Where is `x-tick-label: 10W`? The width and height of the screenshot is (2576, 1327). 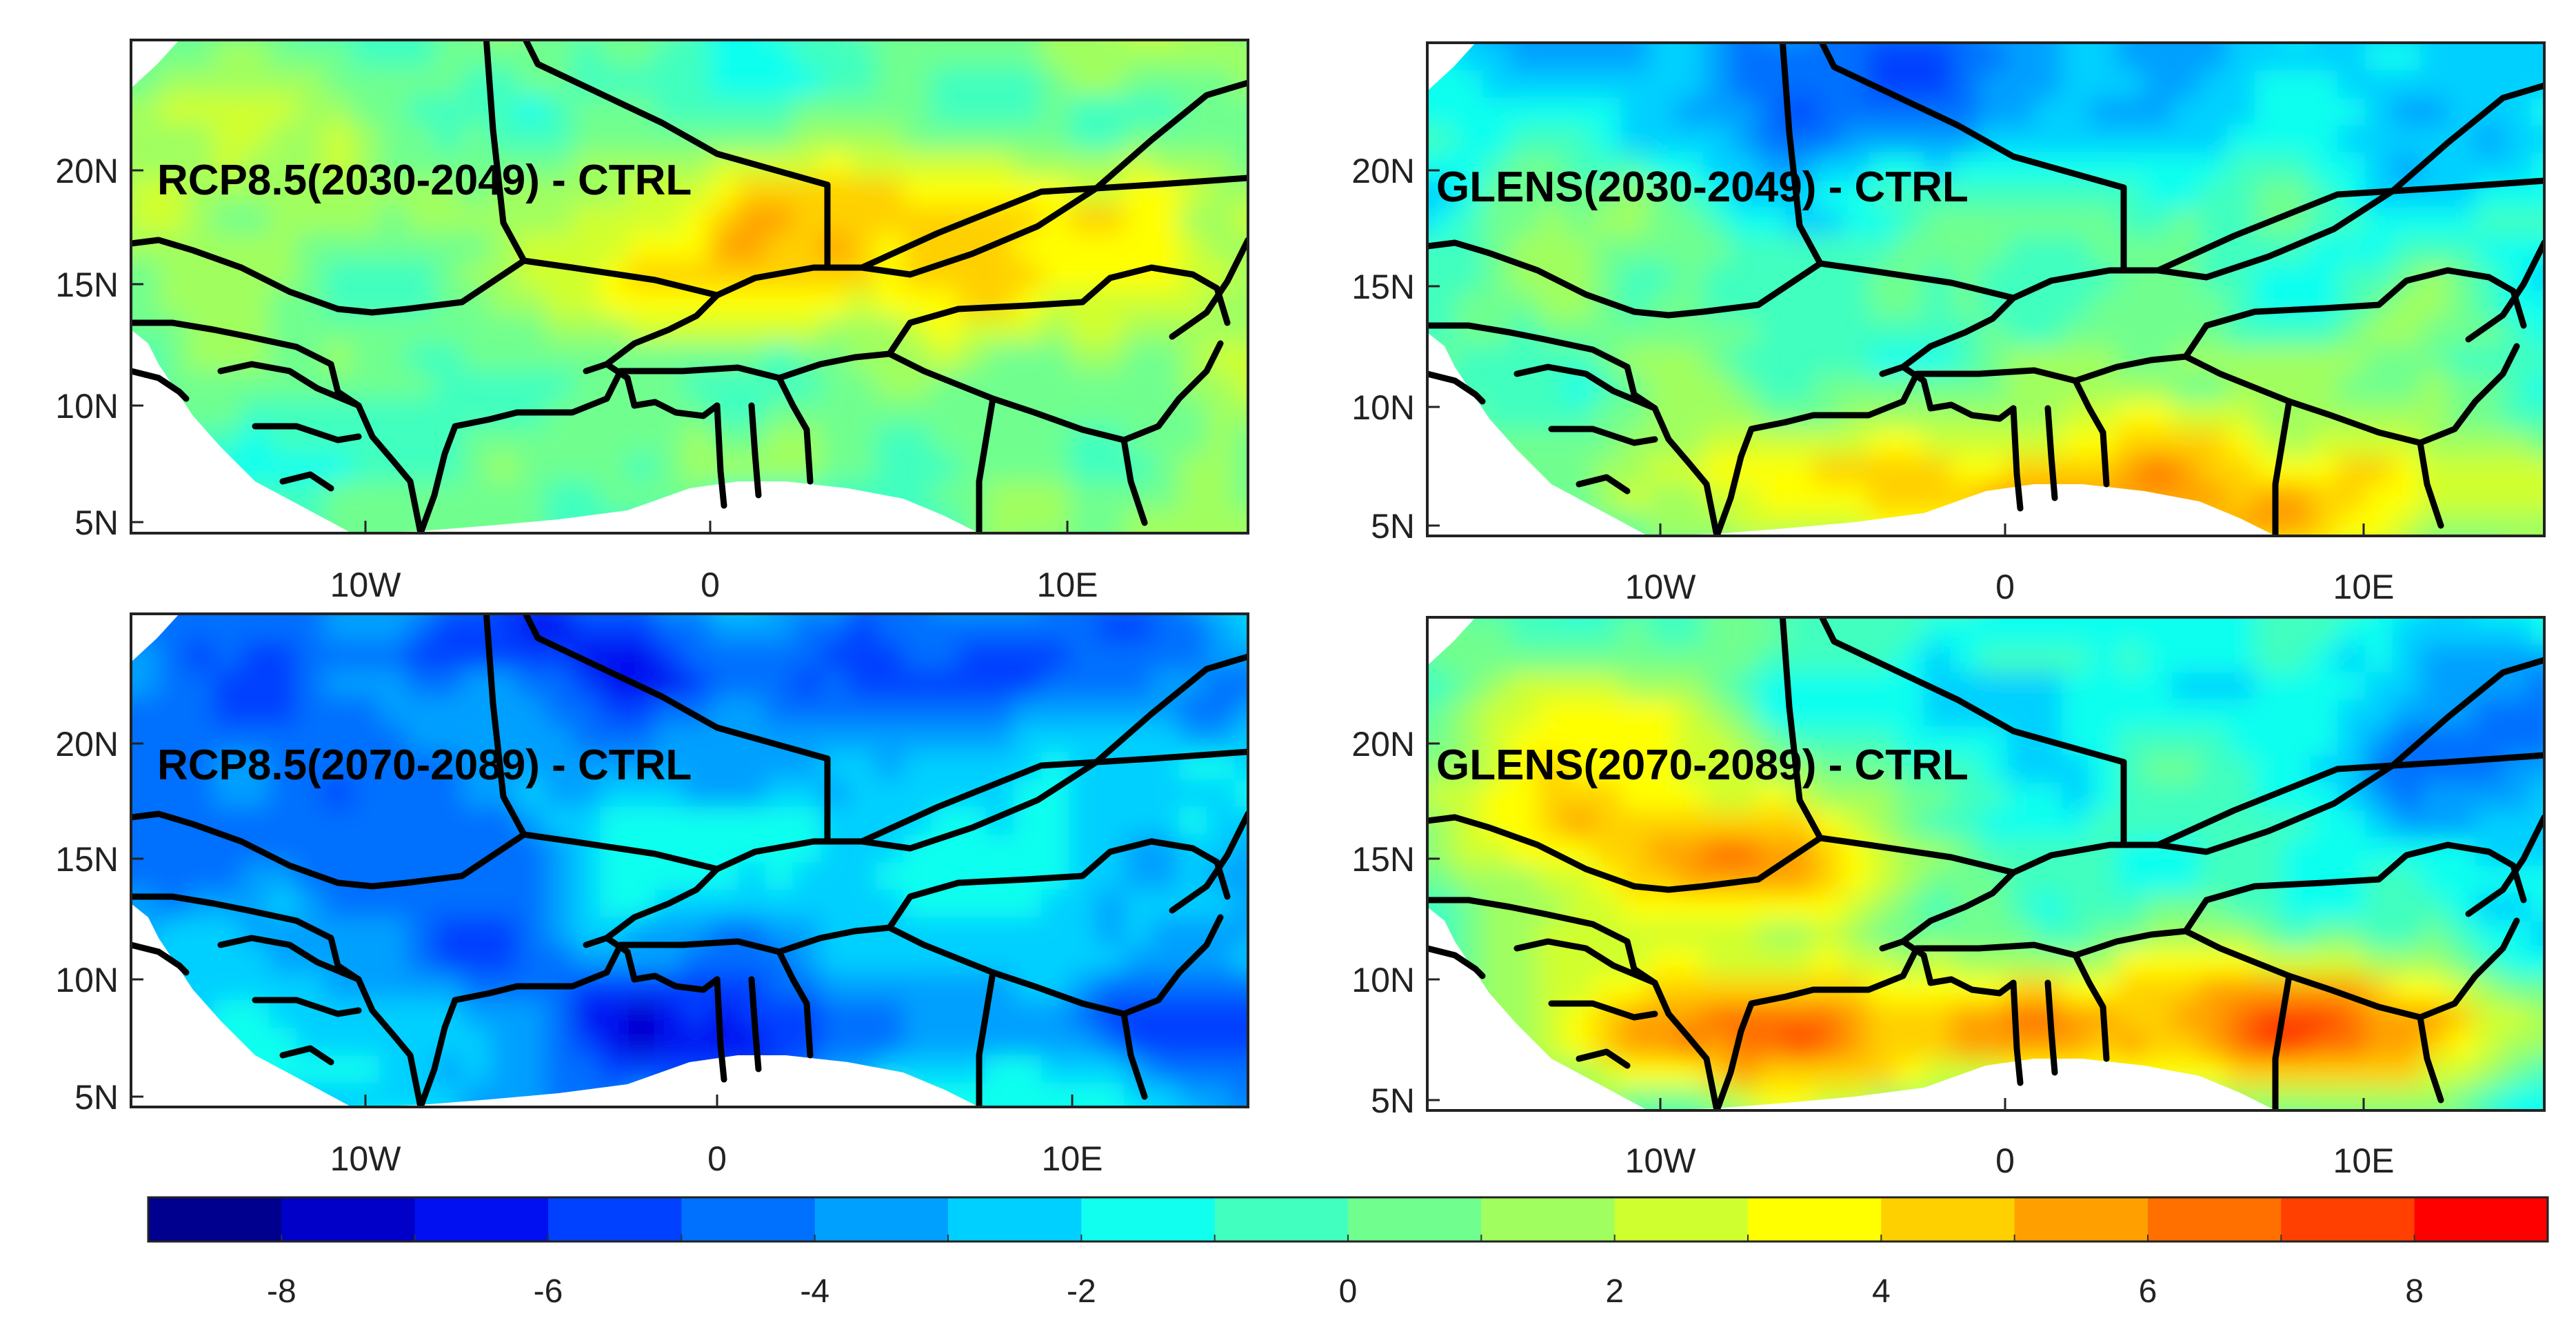 x-tick-label: 10W is located at coordinates (1661, 587).